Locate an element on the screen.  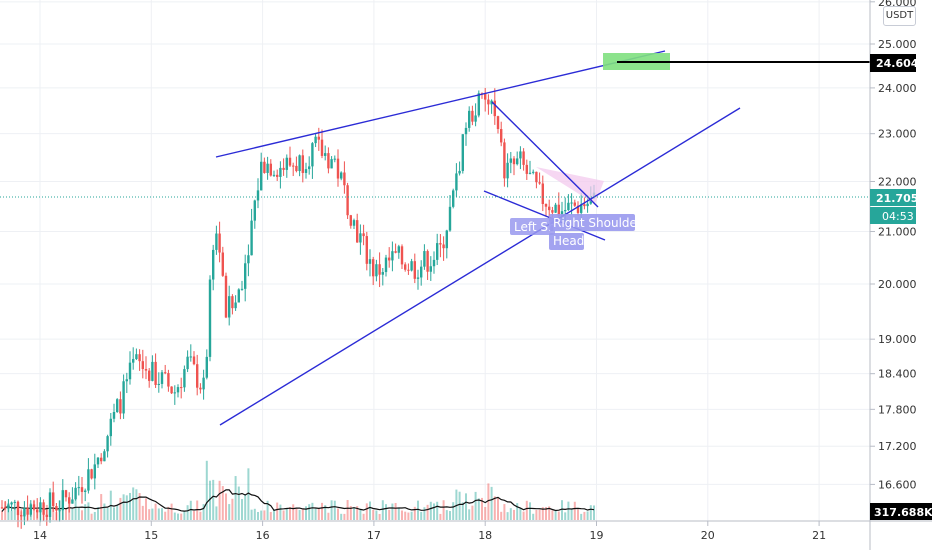
price-tick-label: 17.800 is located at coordinates (897, 409).